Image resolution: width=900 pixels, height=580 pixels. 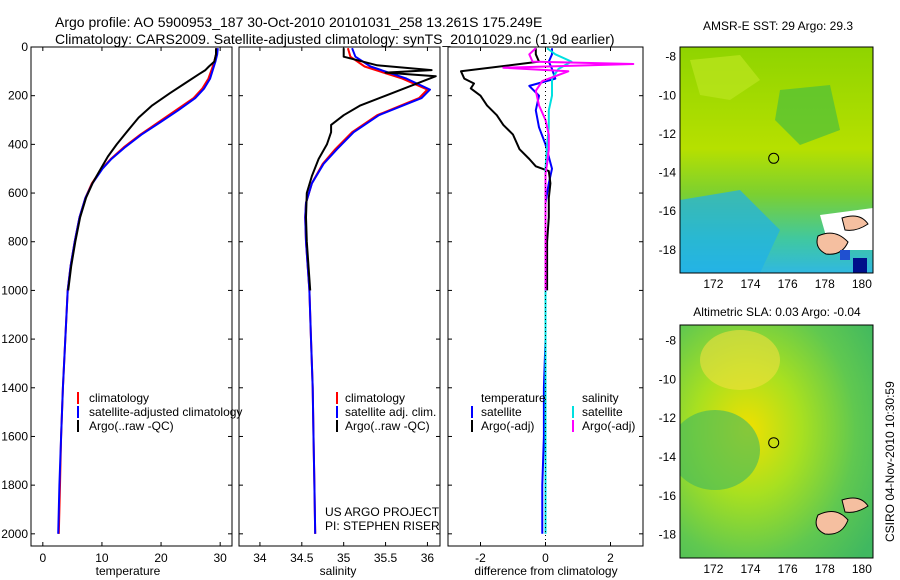 I want to click on legend-temp-argo: Argo(-adj), so click(x=507, y=426).